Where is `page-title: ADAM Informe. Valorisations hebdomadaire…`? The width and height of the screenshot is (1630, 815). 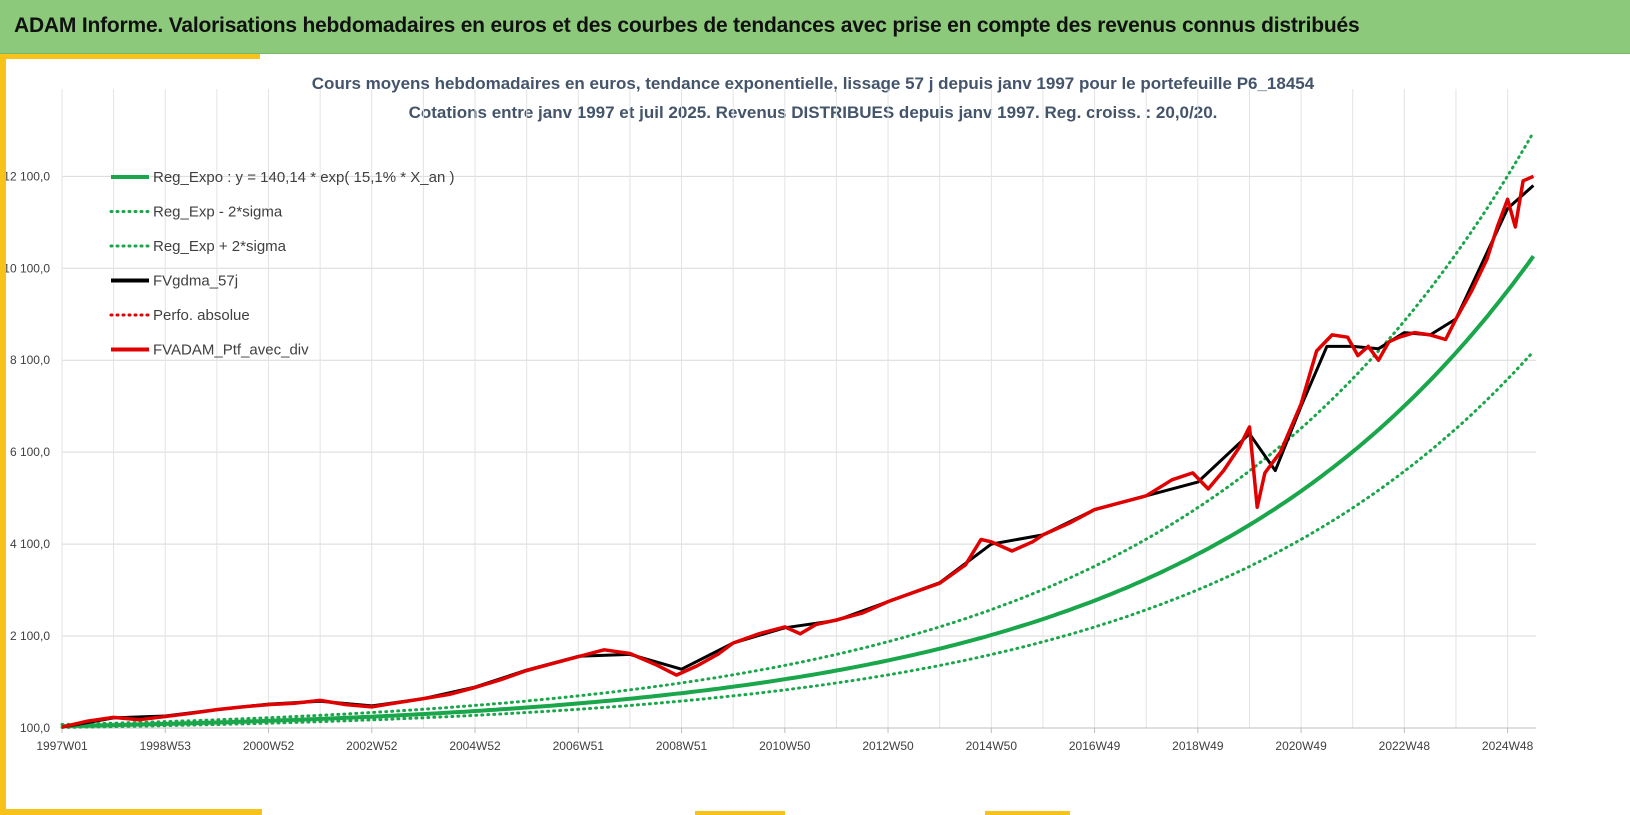
page-title: ADAM Informe. Valorisations hebdomadaire… is located at coordinates (687, 25).